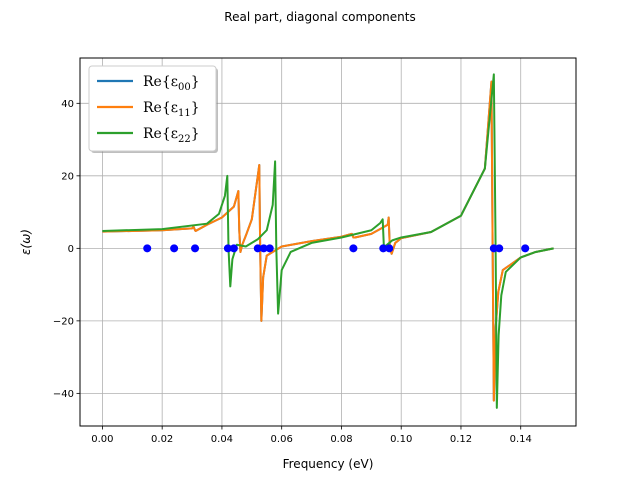  I want to click on legend-entry-subscript: 00, so click(184, 87).